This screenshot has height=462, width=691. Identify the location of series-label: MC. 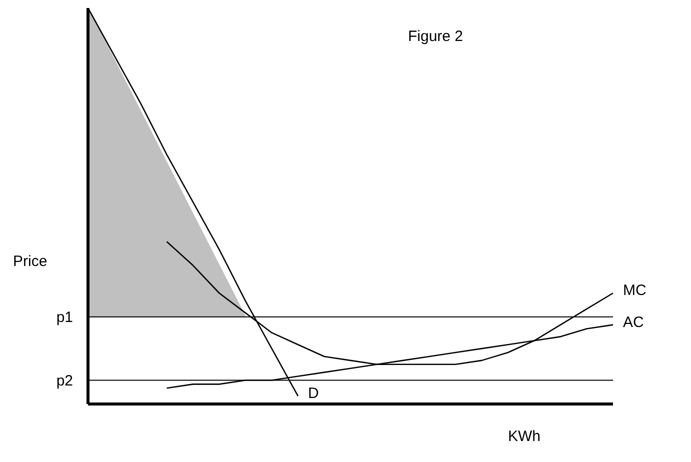
(634, 291).